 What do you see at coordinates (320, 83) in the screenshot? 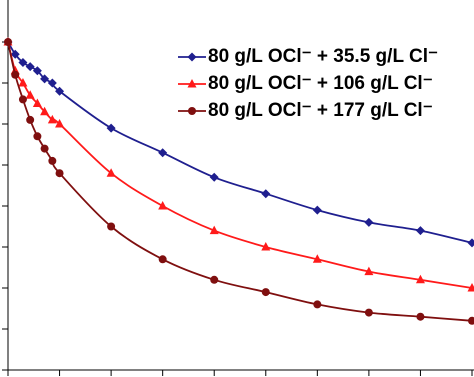
I see `legend-text: 80 g/L OCl⁻ + 106 g/L Cl⁻` at bounding box center [320, 83].